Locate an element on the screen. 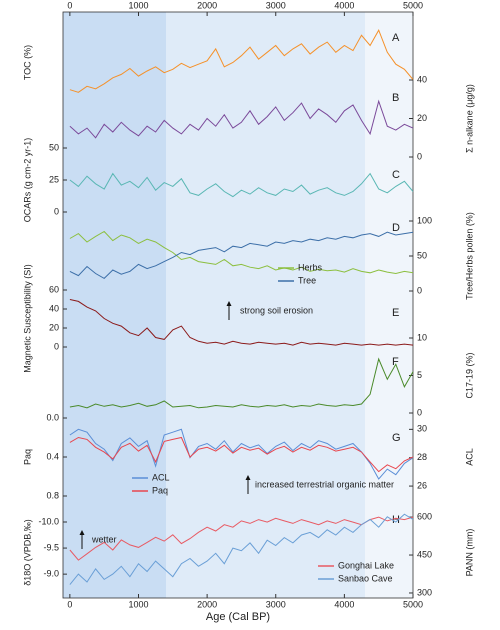 The height and width of the screenshot is (630, 500). panel-letter: A is located at coordinates (396, 38).